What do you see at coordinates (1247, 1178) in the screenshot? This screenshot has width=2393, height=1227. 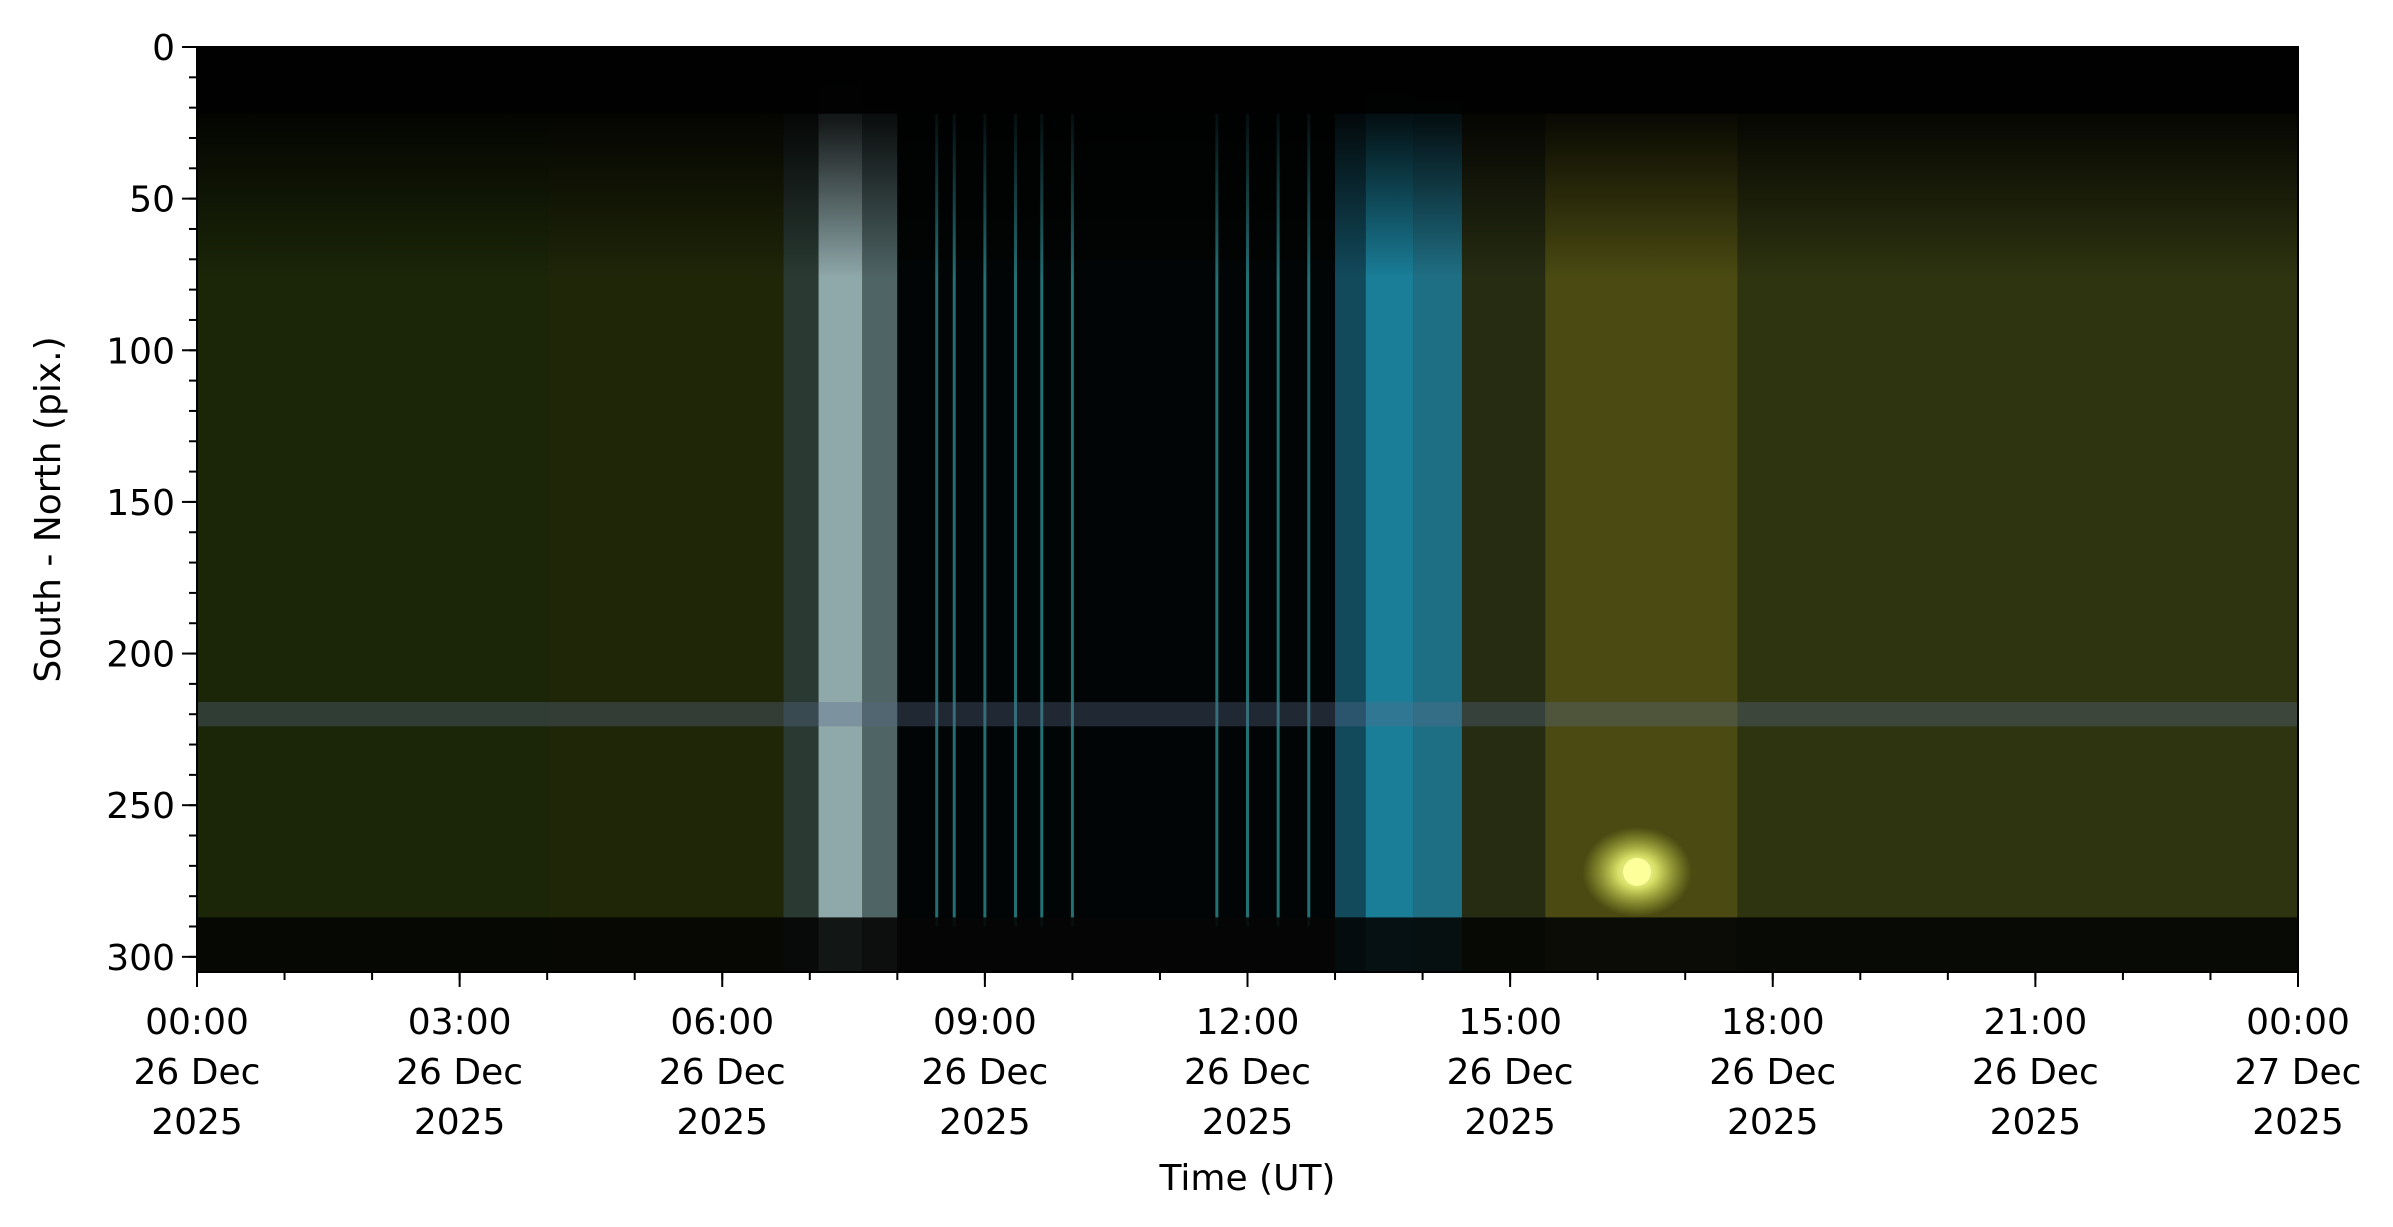 I see `x-axis-label: Time (UT)` at bounding box center [1247, 1178].